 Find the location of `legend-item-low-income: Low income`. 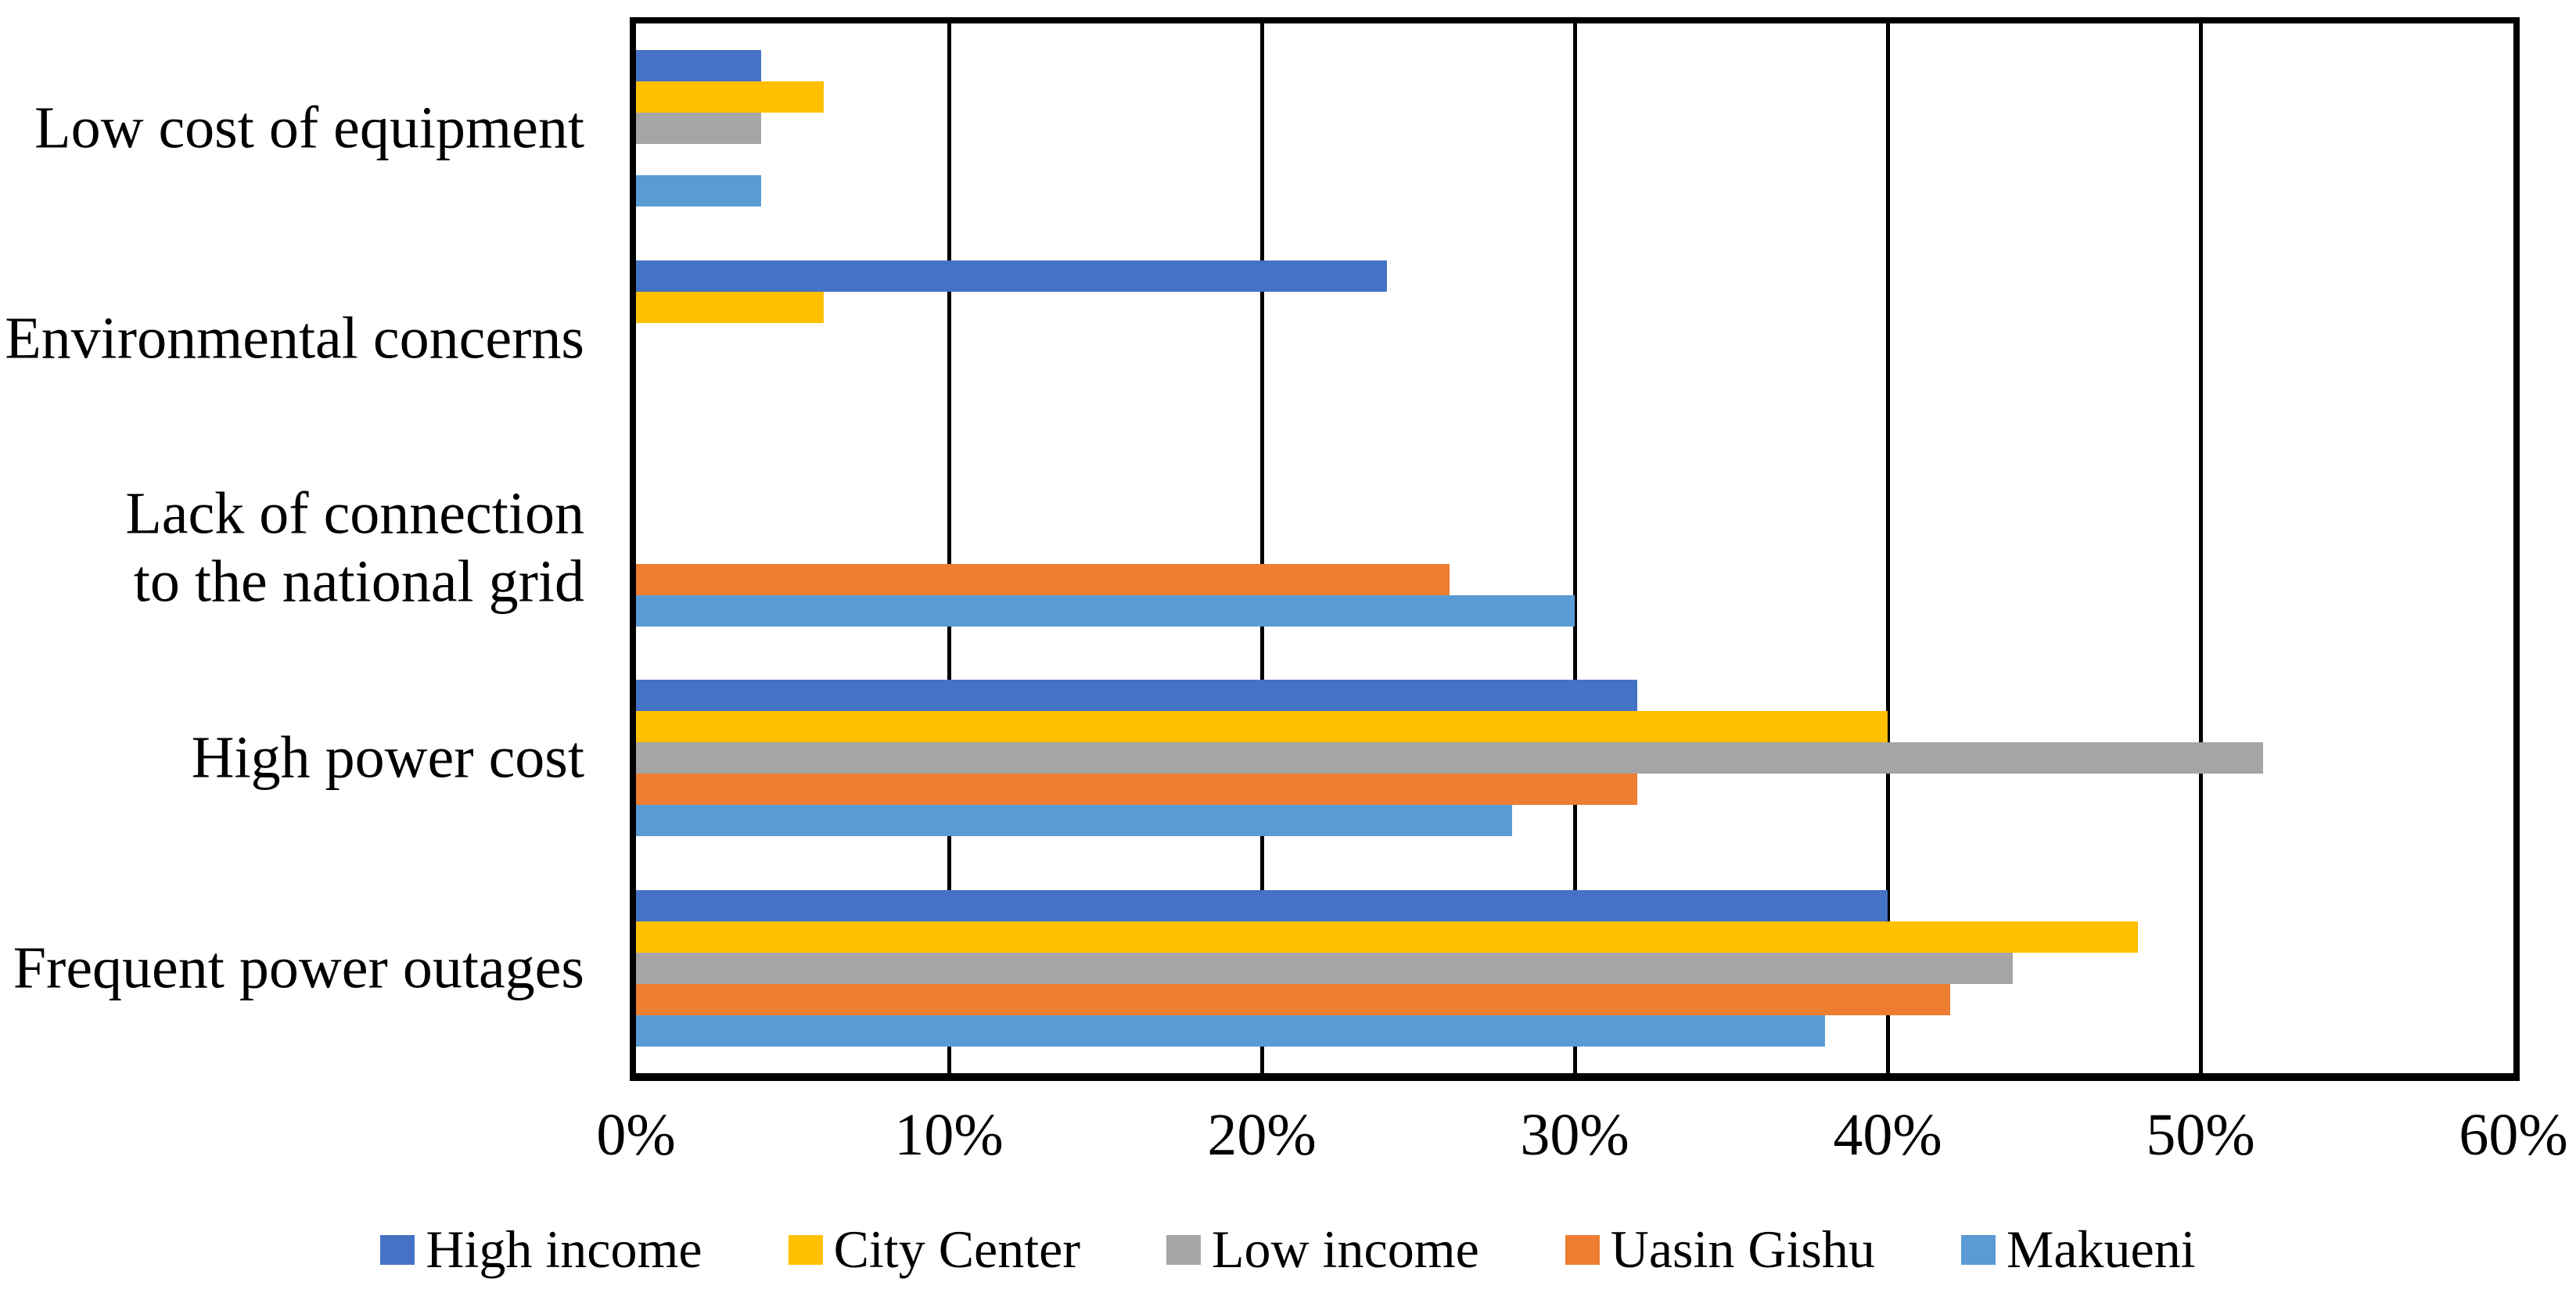

legend-item-low-income: Low income is located at coordinates (1322, 1250).